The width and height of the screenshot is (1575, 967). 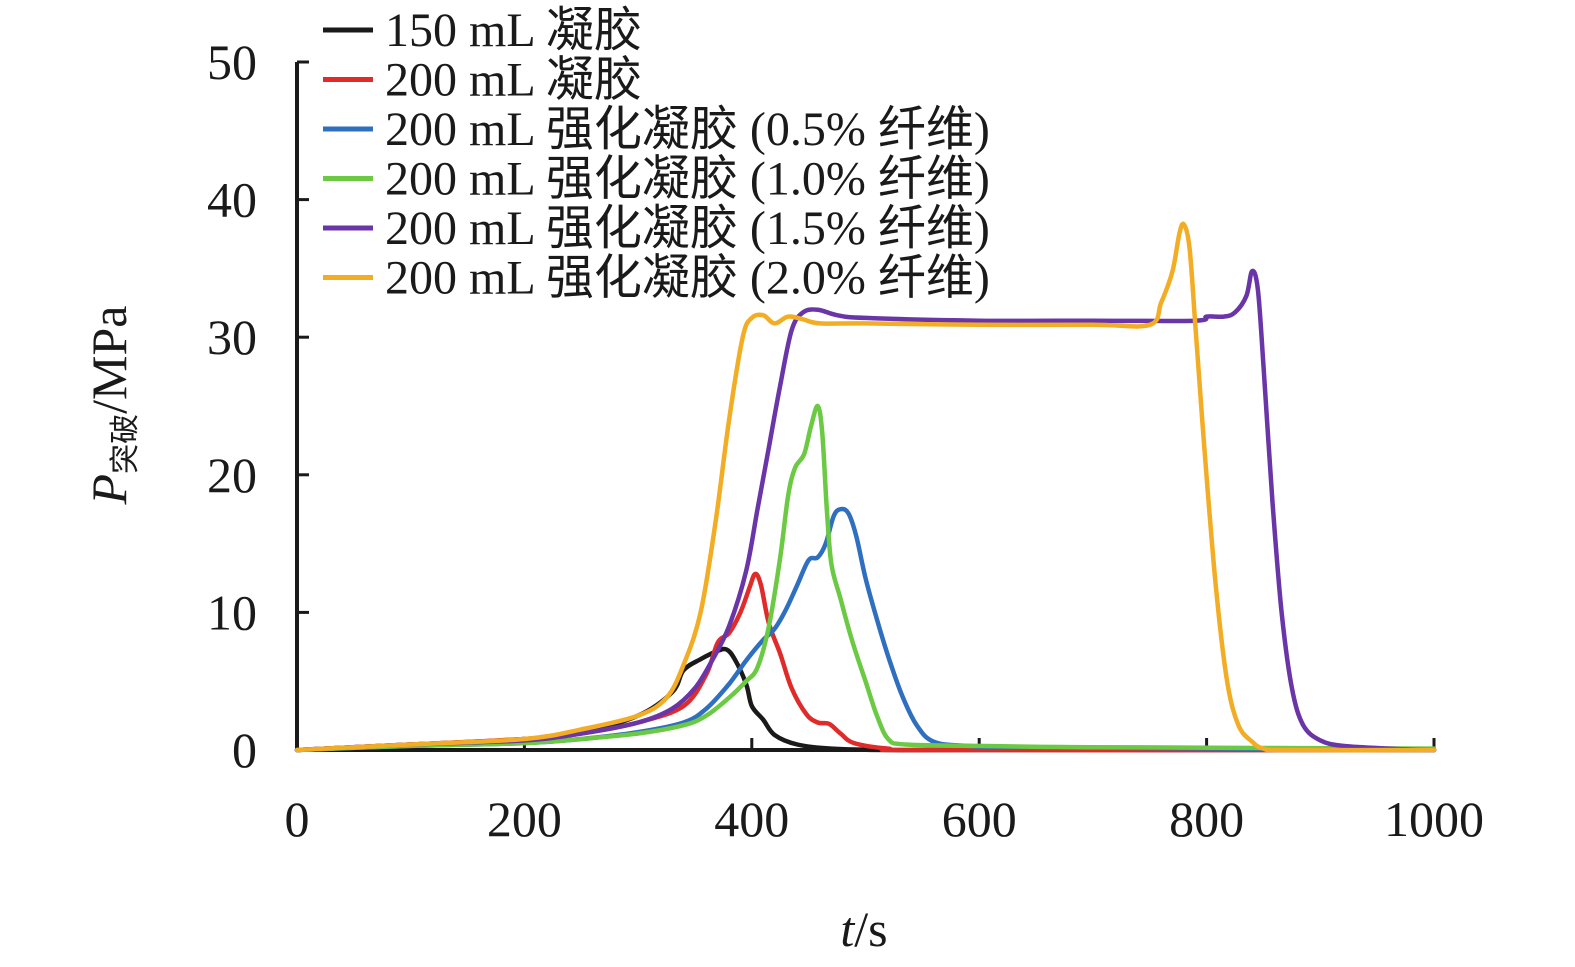 What do you see at coordinates (232, 612) in the screenshot?
I see `y-tick-label: 10` at bounding box center [232, 612].